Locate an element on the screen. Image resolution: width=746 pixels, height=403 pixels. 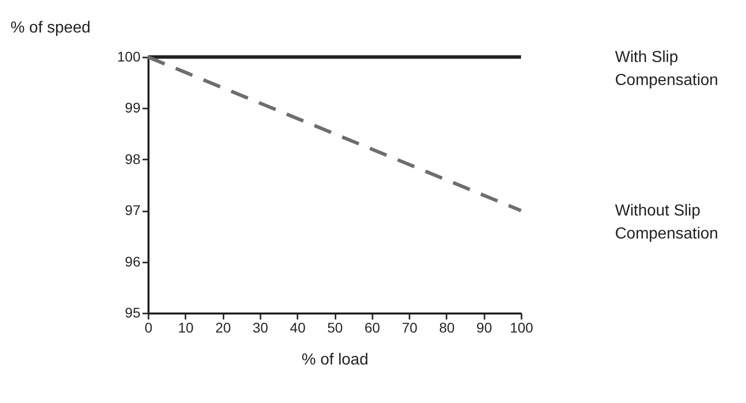
x-tick-label: 100 is located at coordinates (522, 328).